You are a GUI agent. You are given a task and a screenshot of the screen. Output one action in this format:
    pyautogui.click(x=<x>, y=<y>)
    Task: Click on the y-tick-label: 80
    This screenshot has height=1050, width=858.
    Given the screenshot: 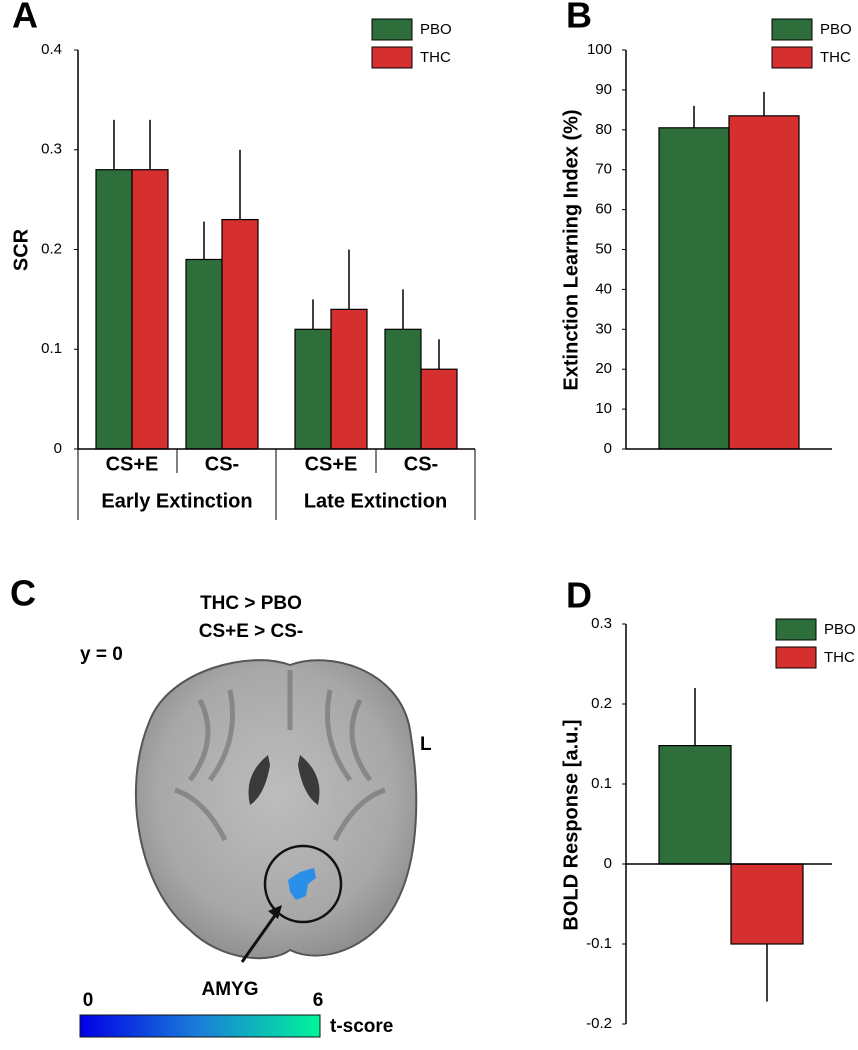 What is the action you would take?
    pyautogui.click(x=603, y=129)
    